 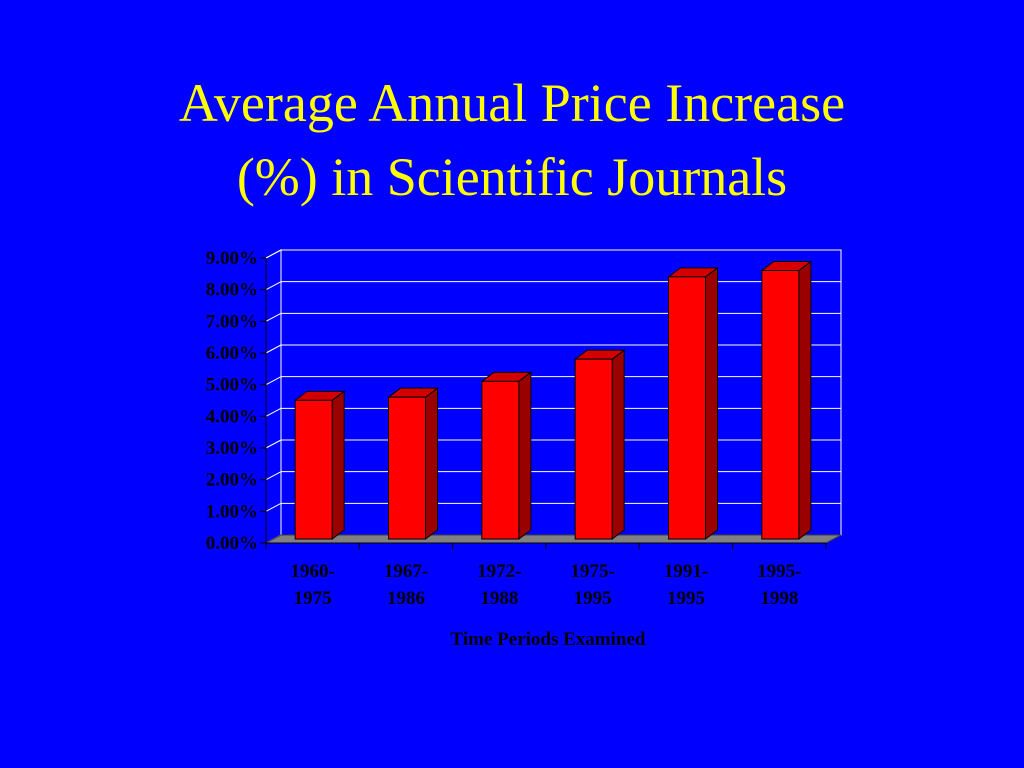 I want to click on x-tick-label-line: 1975, so click(x=313, y=598).